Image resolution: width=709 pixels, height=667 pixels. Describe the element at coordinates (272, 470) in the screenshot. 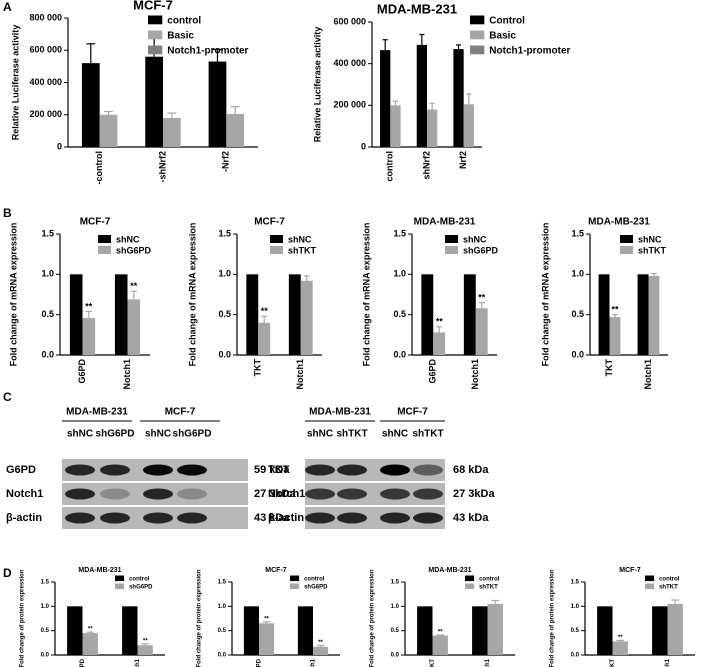

I see `size-label: 59 kDa` at that location.